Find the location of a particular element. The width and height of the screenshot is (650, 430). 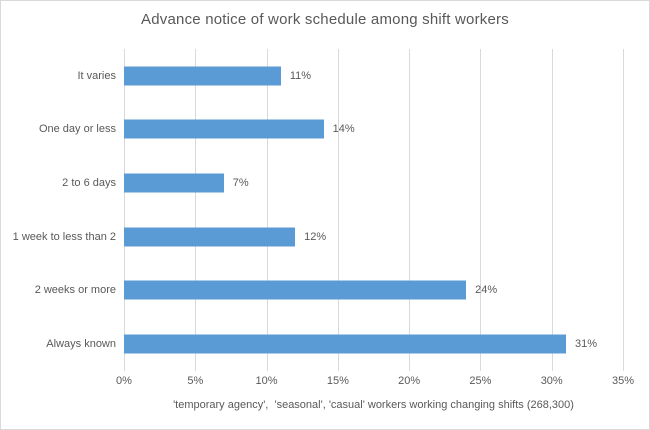

category-label: 2 weeks or more is located at coordinates (75, 290).